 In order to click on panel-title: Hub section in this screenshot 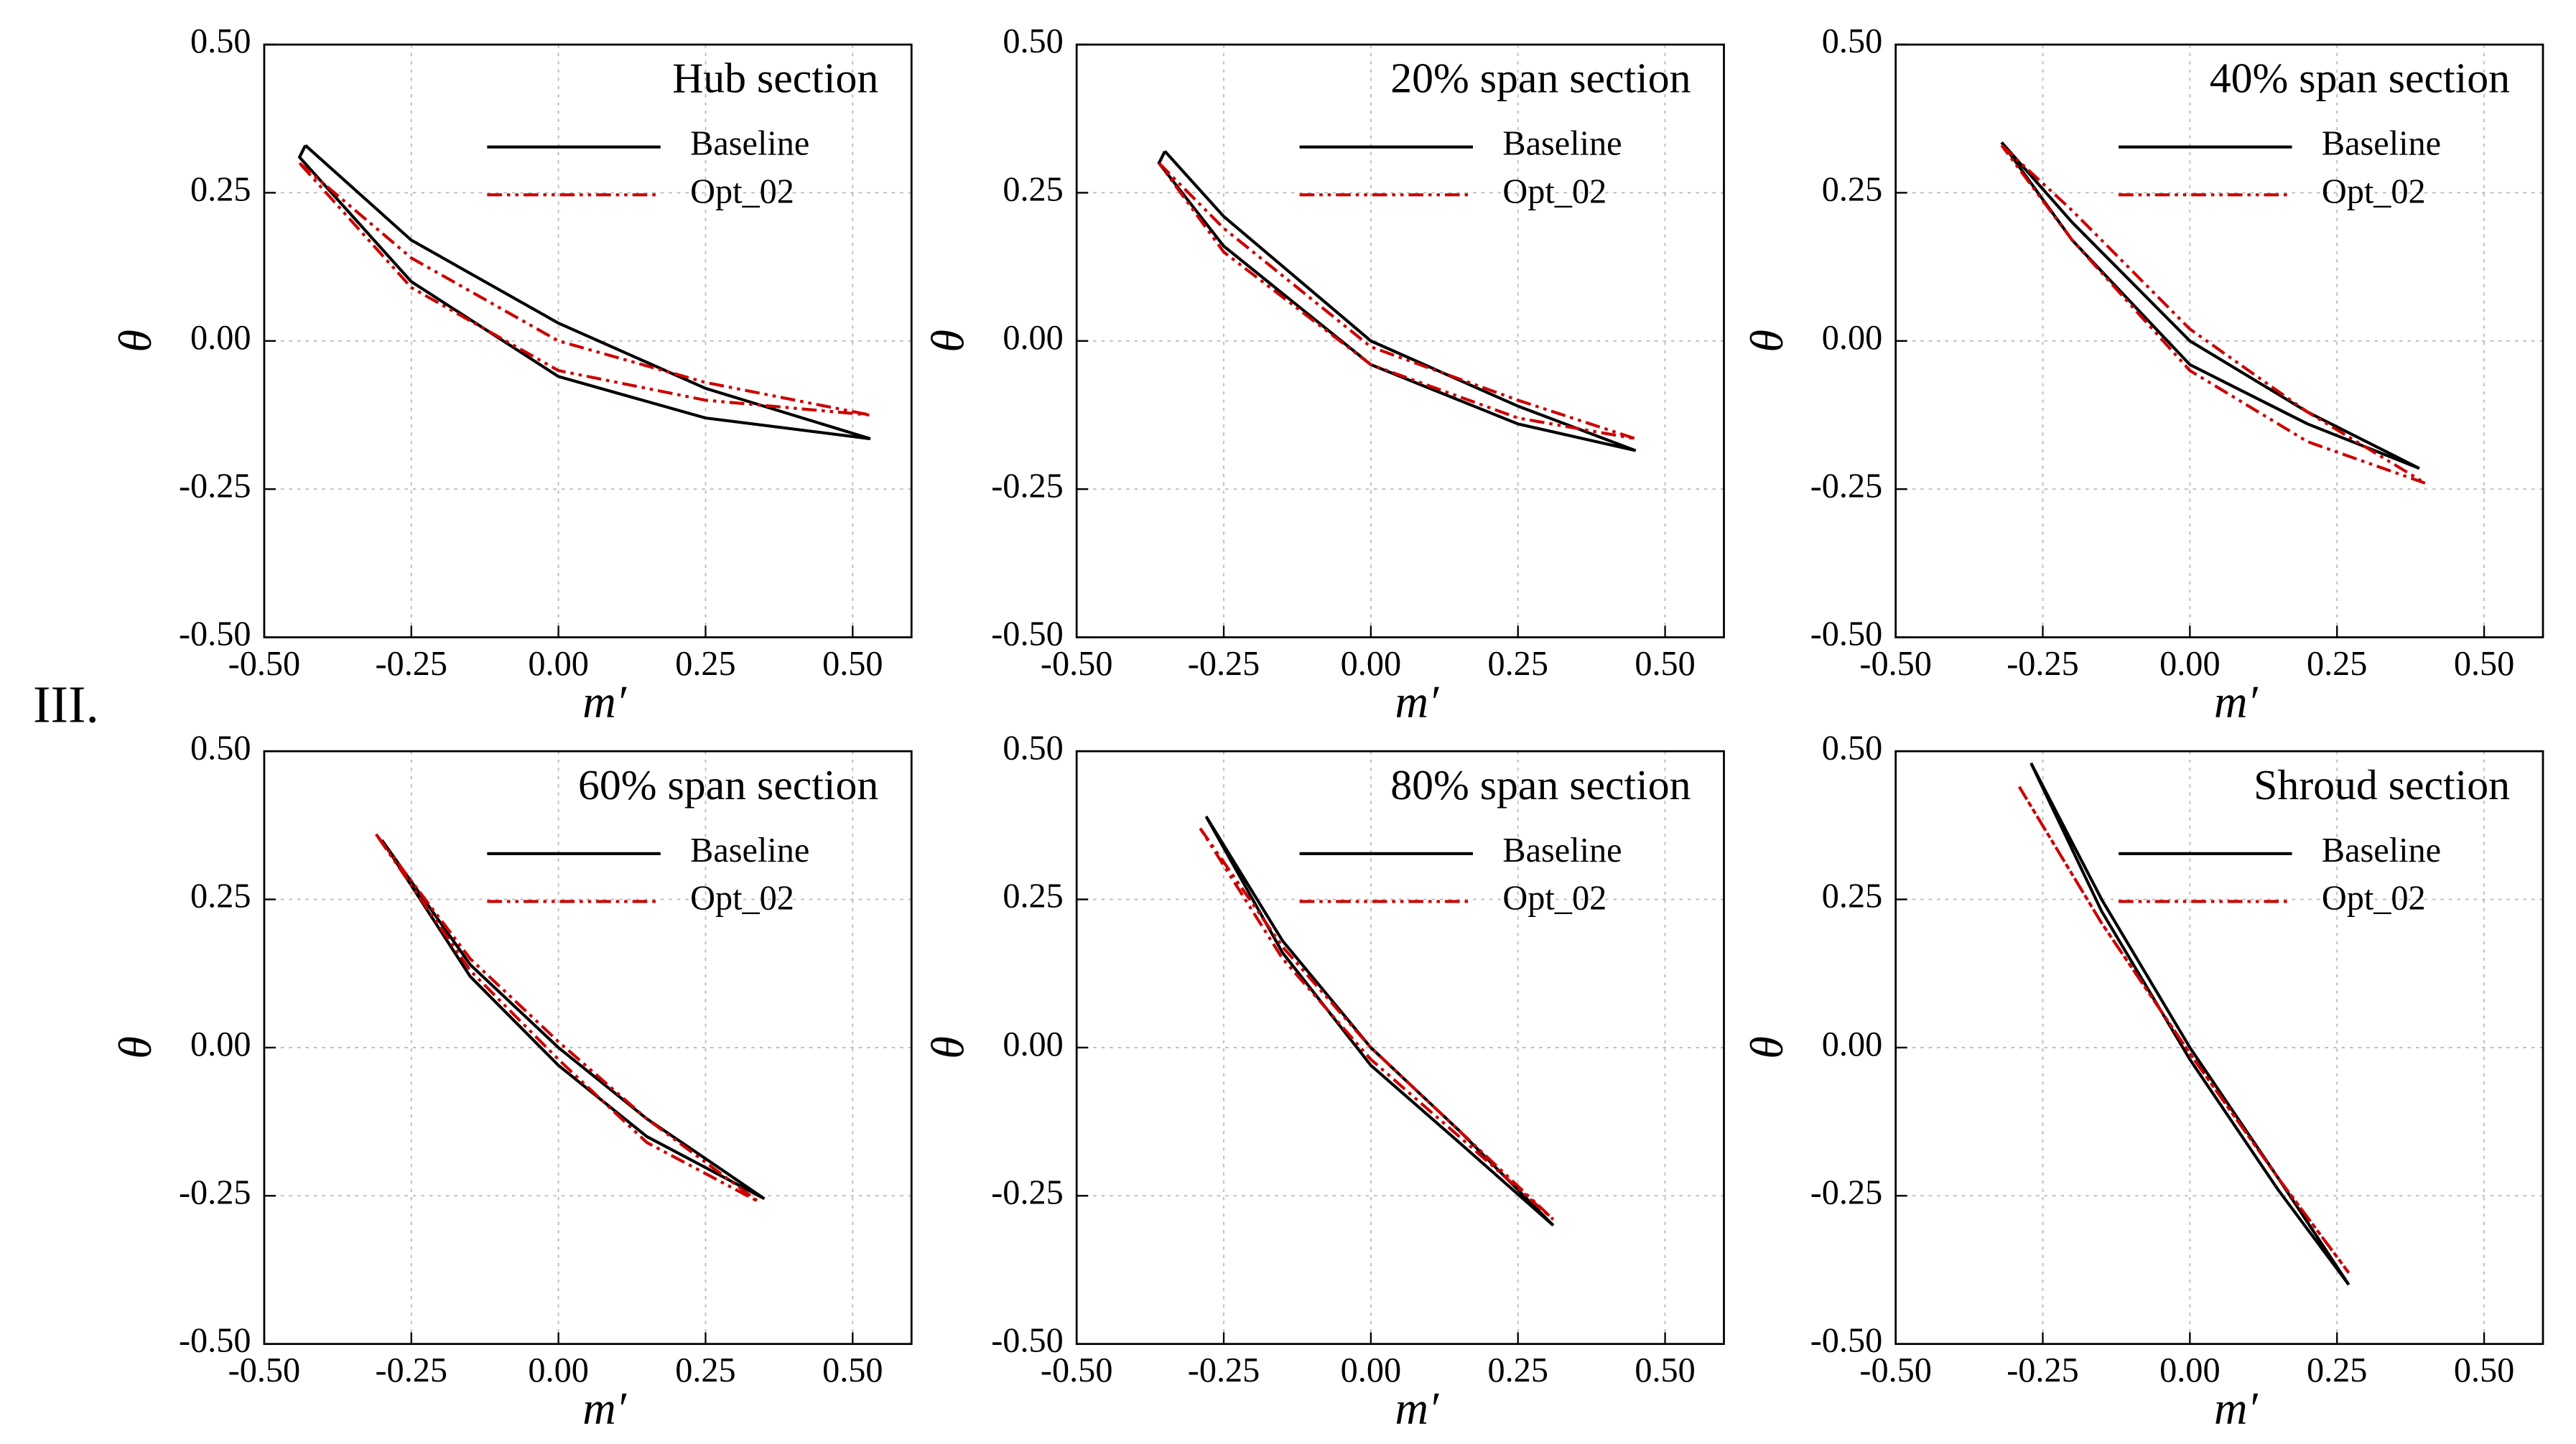, I will do `click(775, 79)`.